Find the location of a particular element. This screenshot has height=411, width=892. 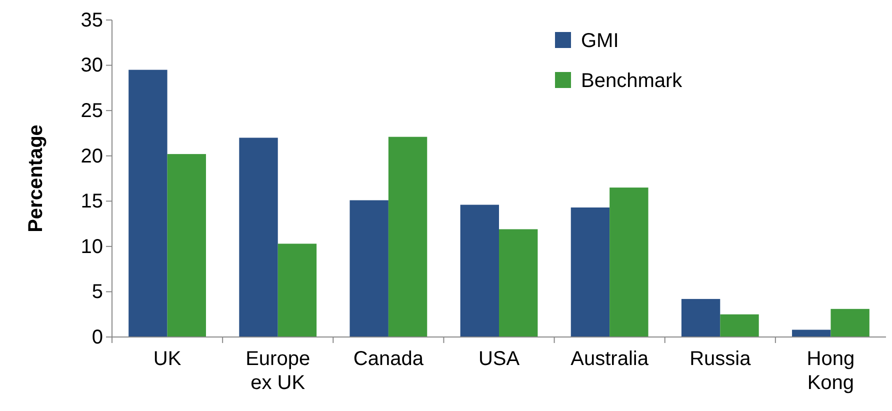

y-axis-title: Percentage is located at coordinates (36, 178).